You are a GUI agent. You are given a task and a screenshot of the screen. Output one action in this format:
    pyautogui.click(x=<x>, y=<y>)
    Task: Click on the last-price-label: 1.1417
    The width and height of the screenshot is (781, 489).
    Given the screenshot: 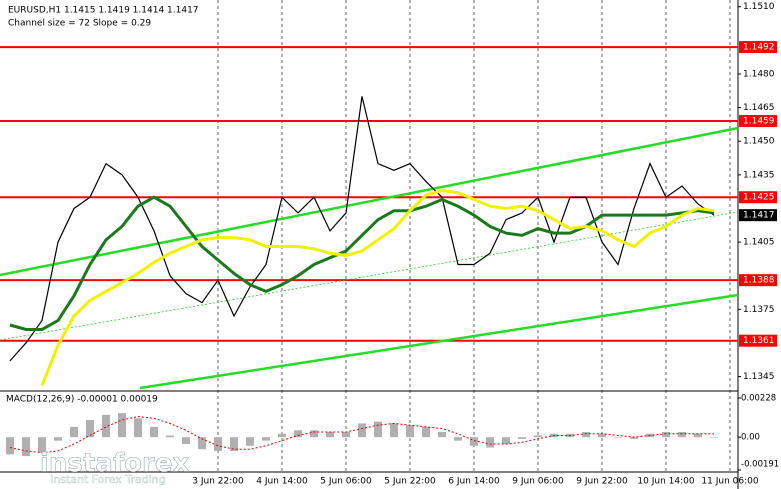 What is the action you would take?
    pyautogui.click(x=759, y=216)
    